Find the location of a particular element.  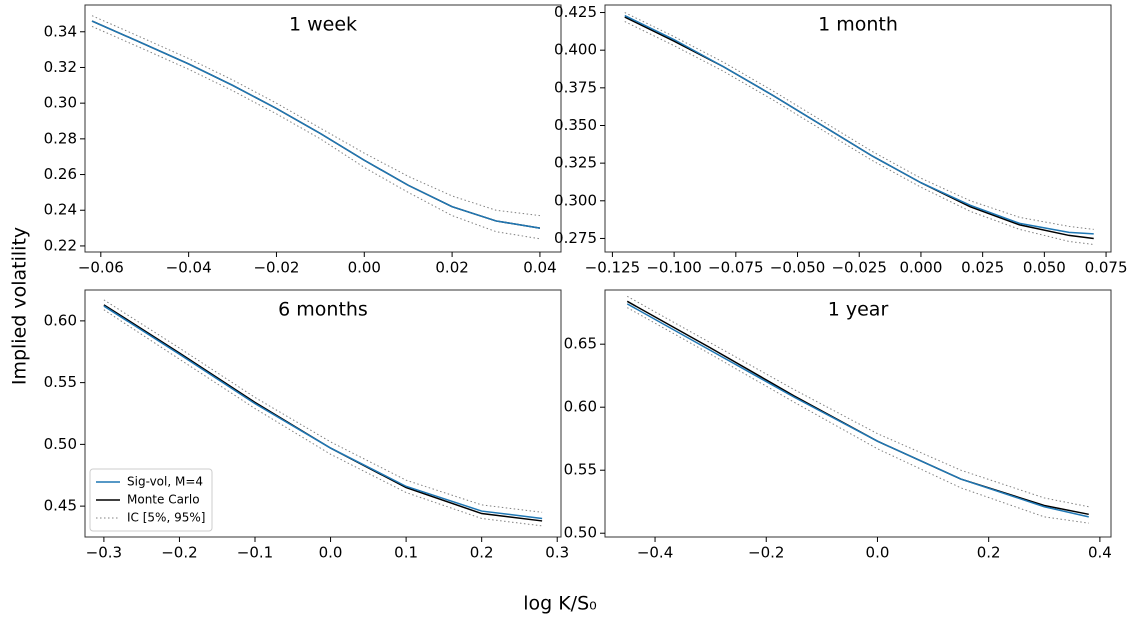

y-tick-label: 0.425 is located at coordinates (575, 12).